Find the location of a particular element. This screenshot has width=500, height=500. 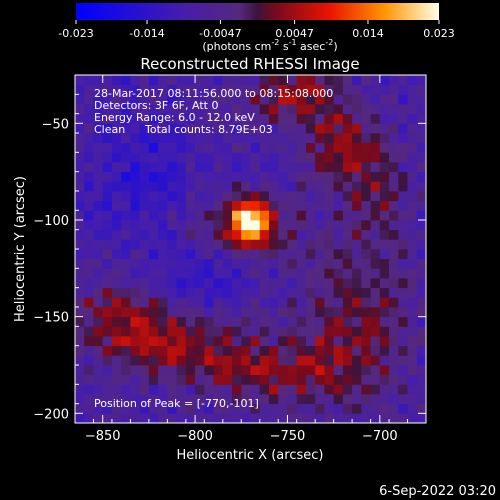

colorbar-tick-label: 0.023 is located at coordinates (439, 33).